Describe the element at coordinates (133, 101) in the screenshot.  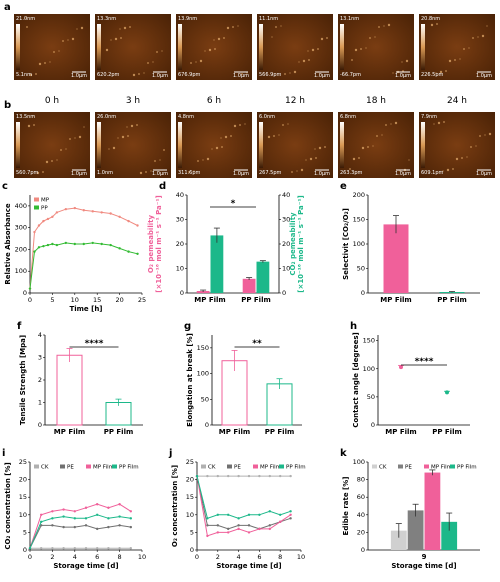
I see `time-label: 3 h` at that location.